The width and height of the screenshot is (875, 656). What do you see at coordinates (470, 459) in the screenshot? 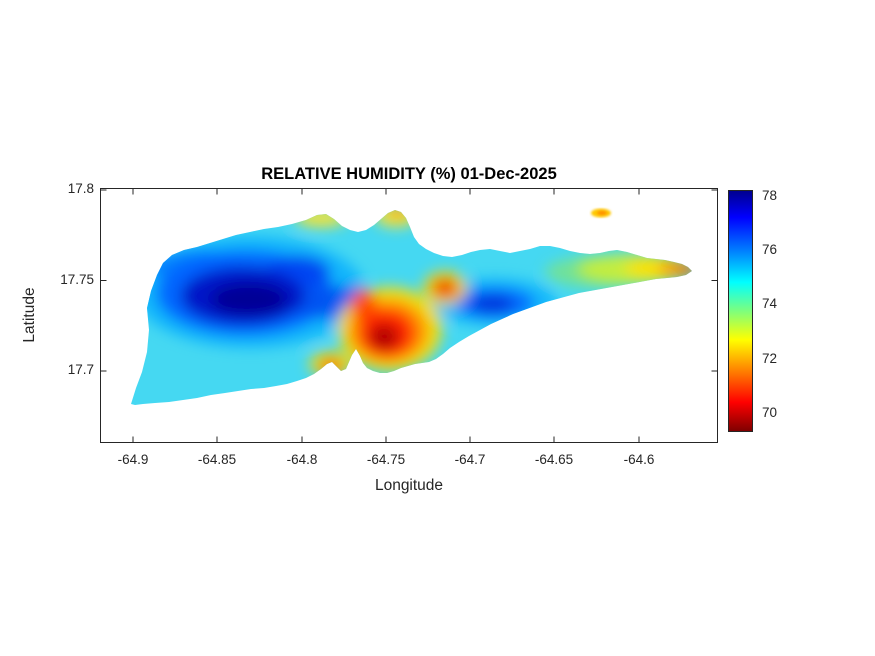
I see `x-tick-label: -64.7` at bounding box center [470, 459].